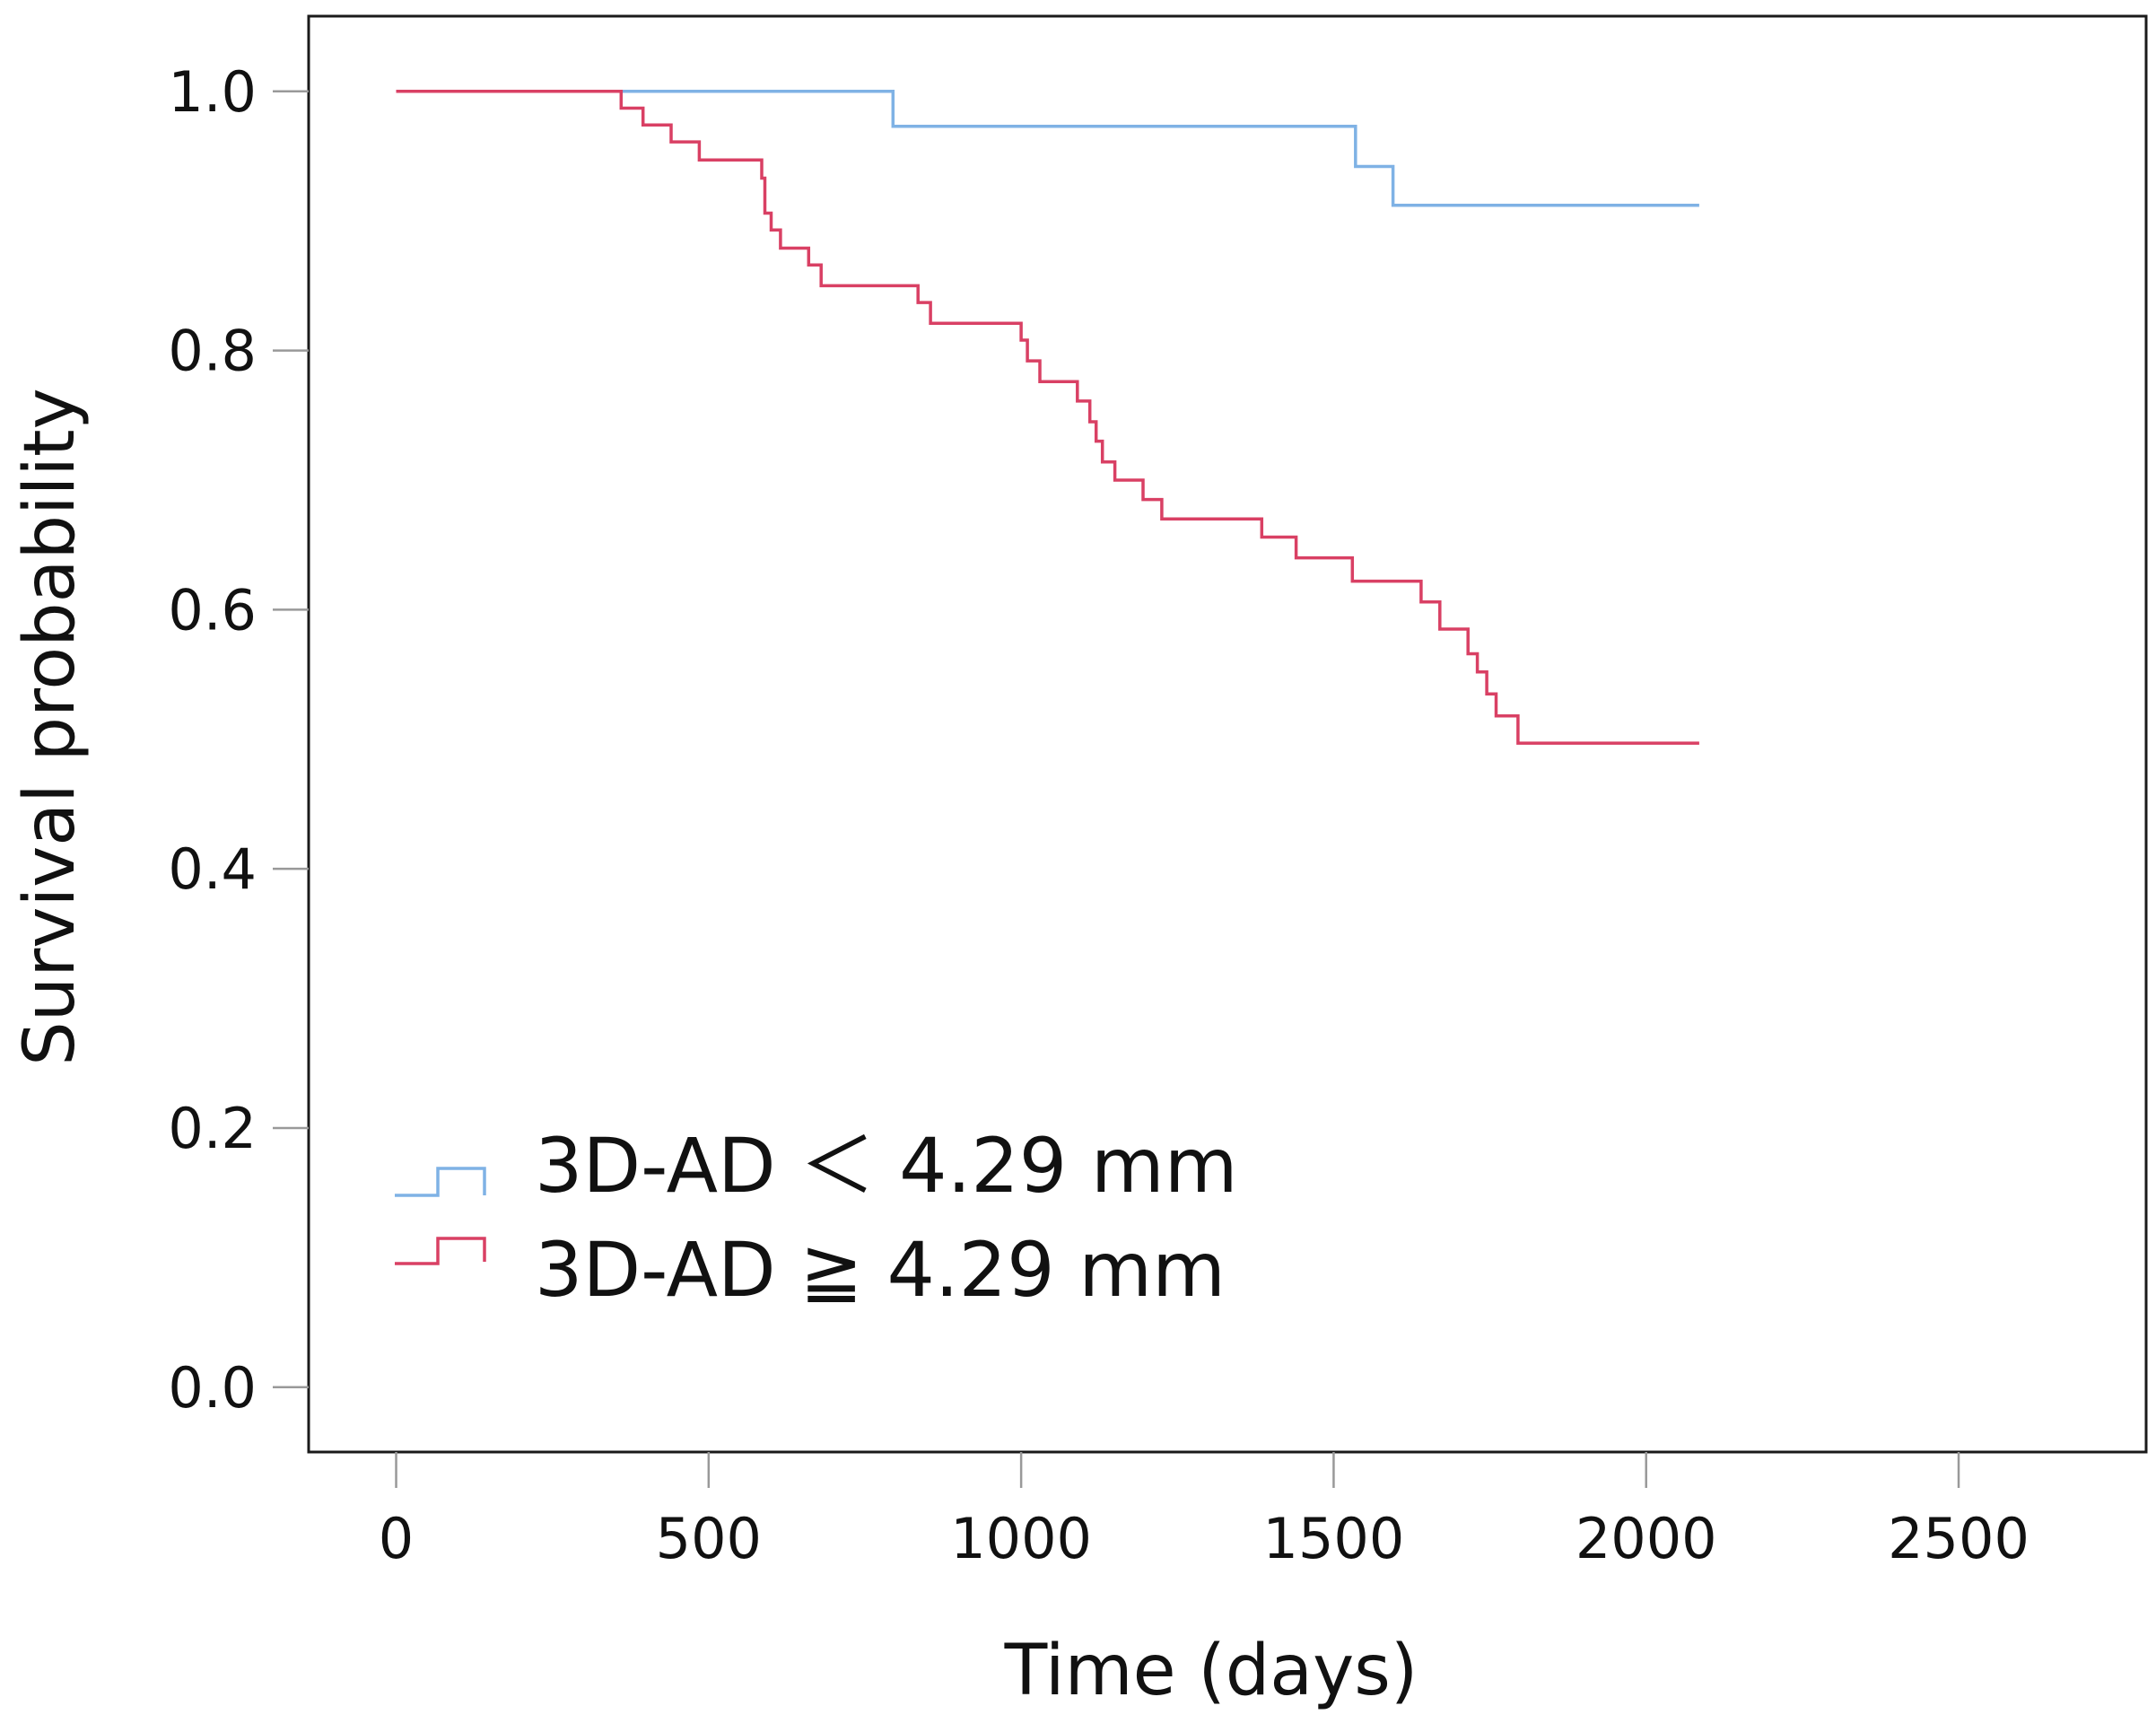  Describe the element at coordinates (212, 351) in the screenshot. I see `y-tick-label: 0.8` at that location.